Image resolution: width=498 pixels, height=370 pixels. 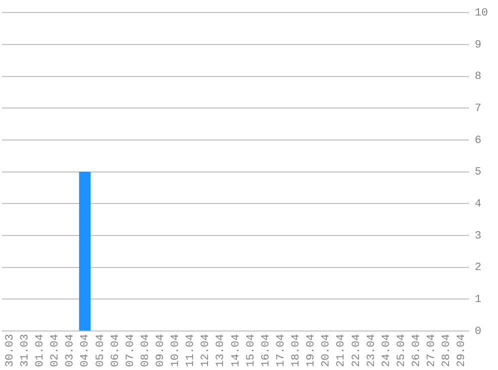 What do you see at coordinates (56, 351) in the screenshot?
I see `x-tick-label: 02.04` at bounding box center [56, 351].